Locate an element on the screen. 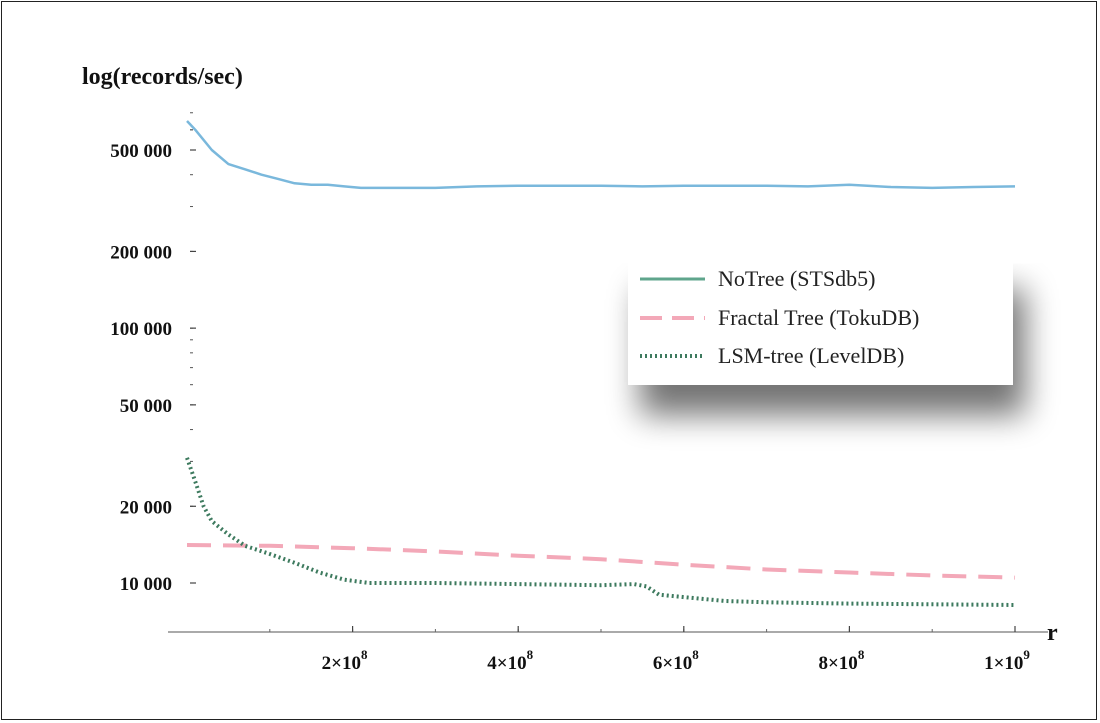 This screenshot has width=1100, height=723. y-tick-label: 100 000 is located at coordinates (141, 329).